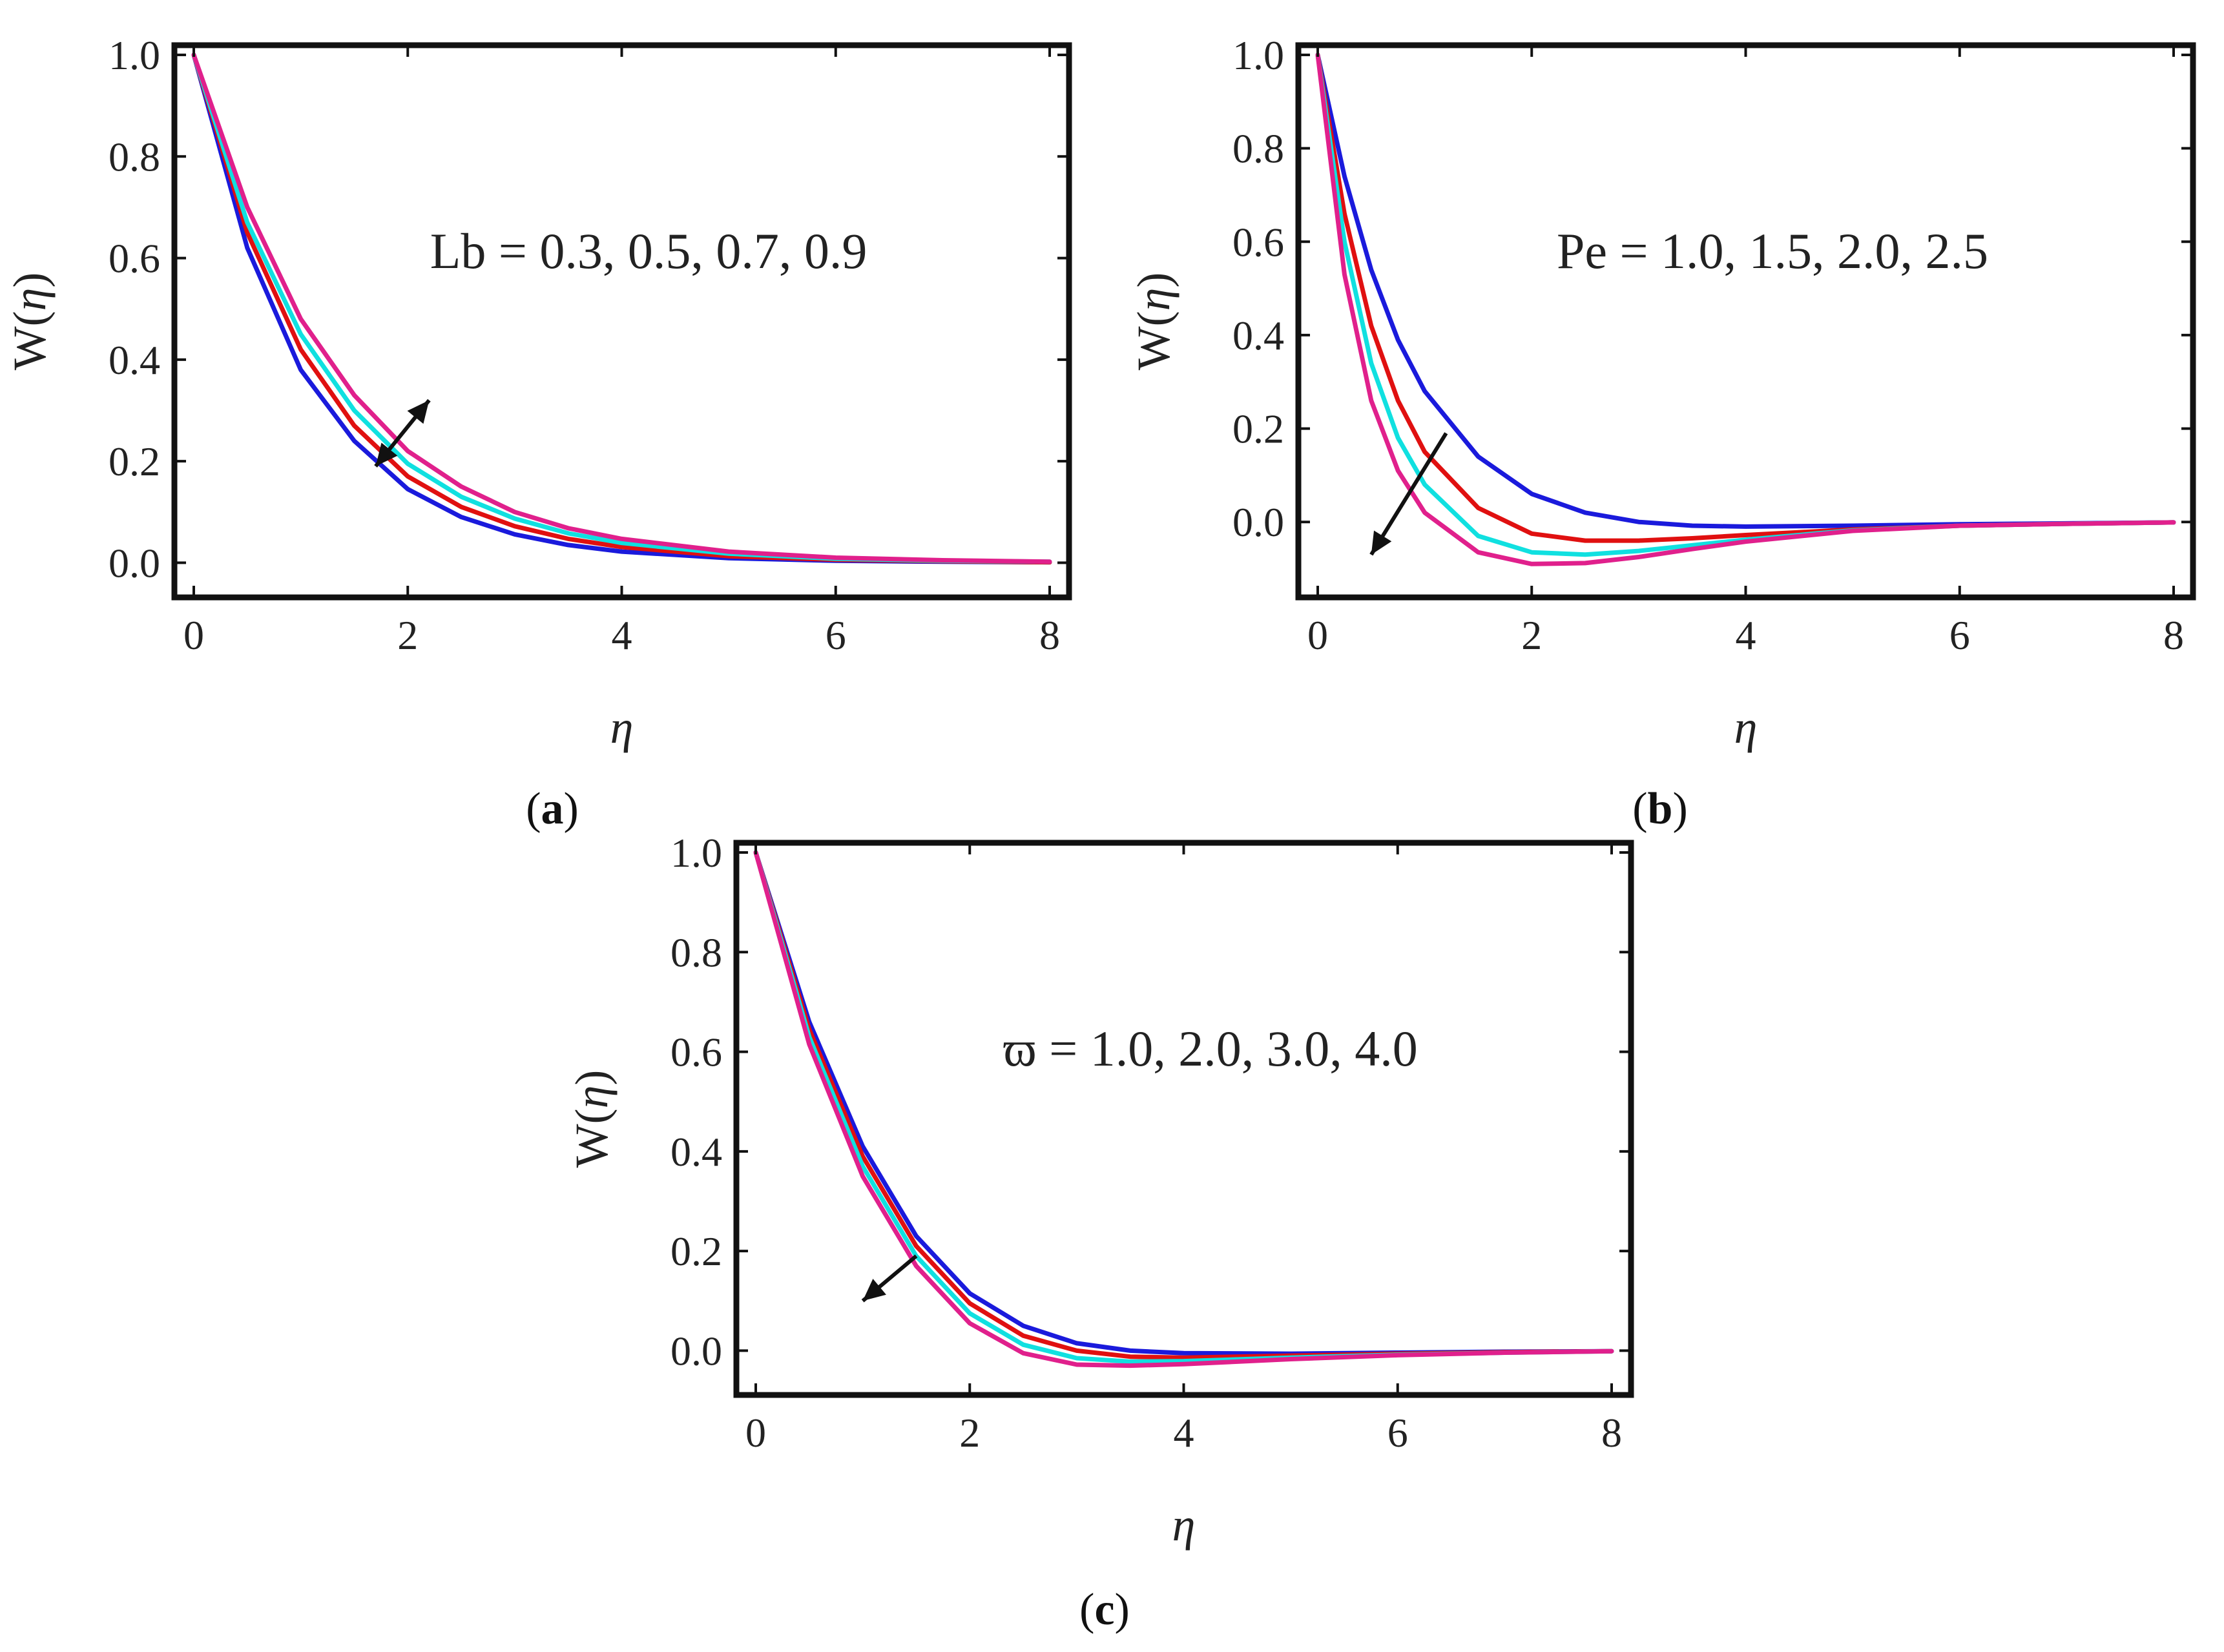 This screenshot has height=1652, width=2224. Describe the element at coordinates (649, 251) in the screenshot. I see `annotation: Lb = 0.3, 0.5, 0.7, 0.9` at that location.